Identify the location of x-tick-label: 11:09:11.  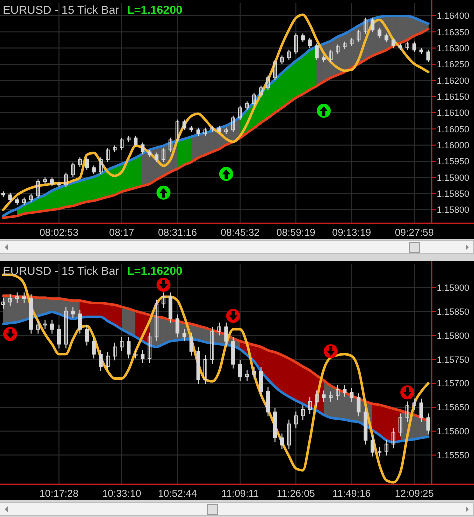
(241, 494).